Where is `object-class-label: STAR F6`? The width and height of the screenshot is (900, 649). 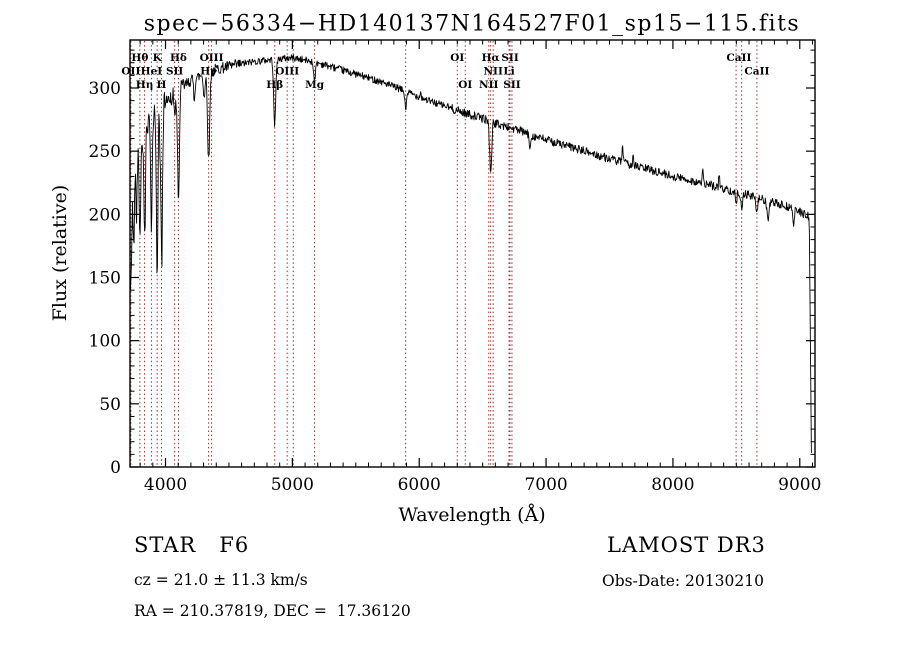 object-class-label: STAR F6 is located at coordinates (192, 545).